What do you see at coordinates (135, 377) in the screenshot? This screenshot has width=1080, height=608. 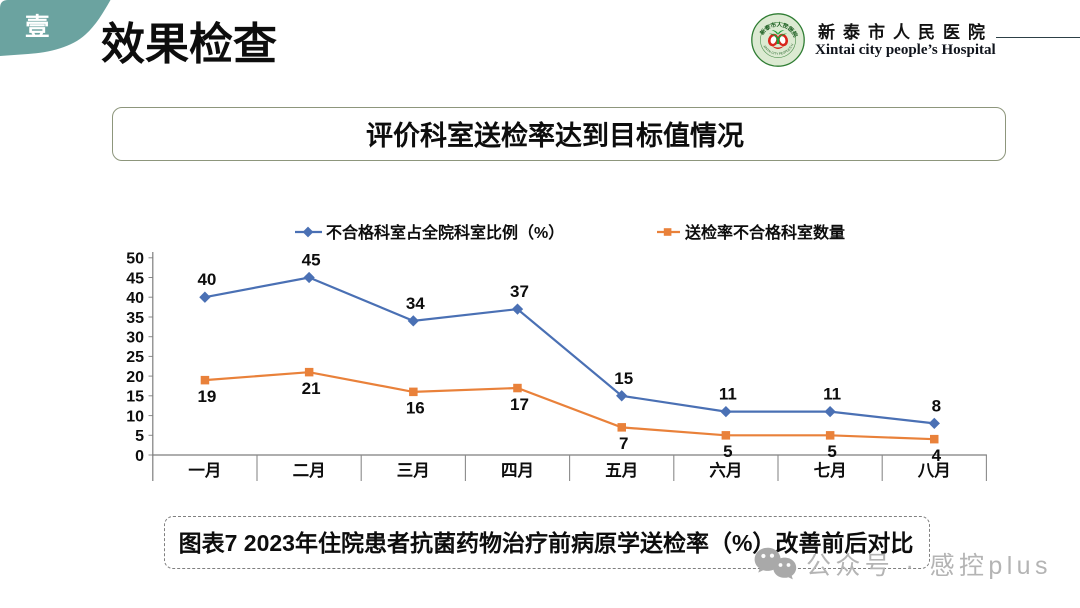 I see `svg-text: 20` at bounding box center [135, 377].